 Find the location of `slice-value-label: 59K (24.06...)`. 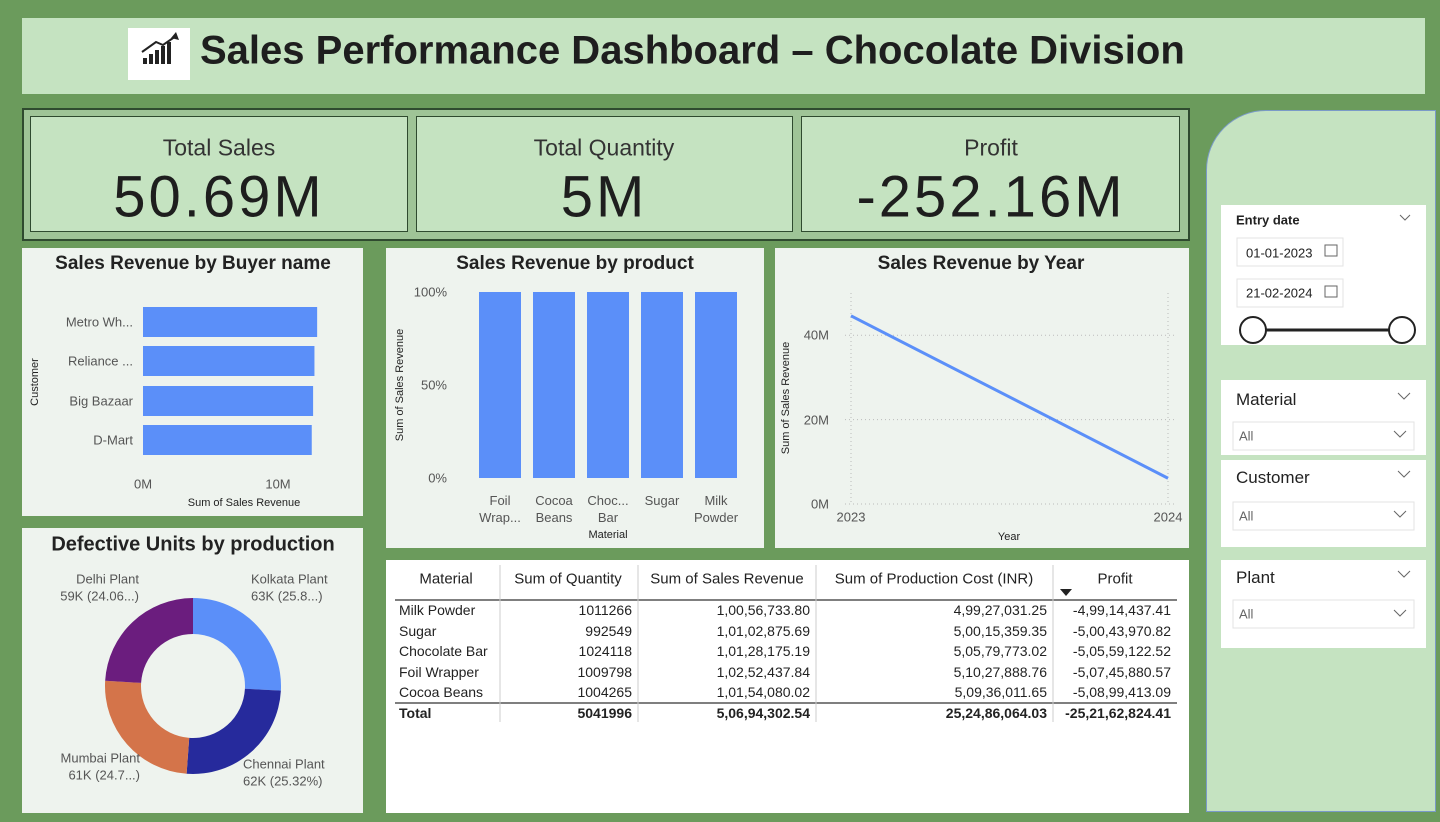

slice-value-label: 59K (24.06...) is located at coordinates (99, 596).